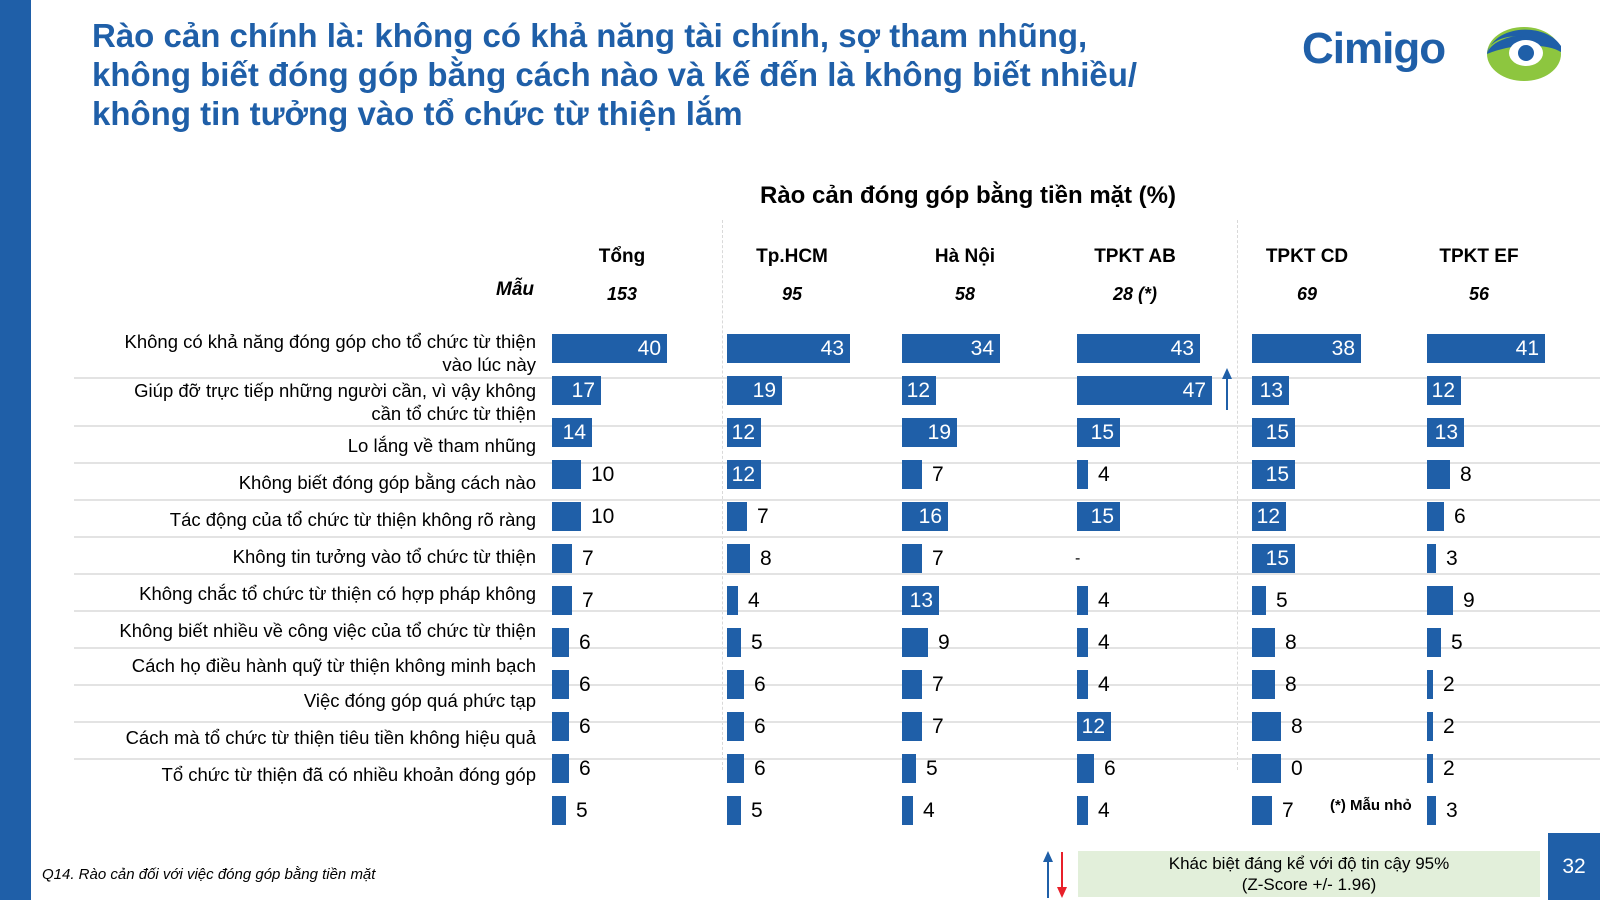 This screenshot has width=1600, height=900. Describe the element at coordinates (1144, 390) in the screenshot. I see `bar: 47` at that location.